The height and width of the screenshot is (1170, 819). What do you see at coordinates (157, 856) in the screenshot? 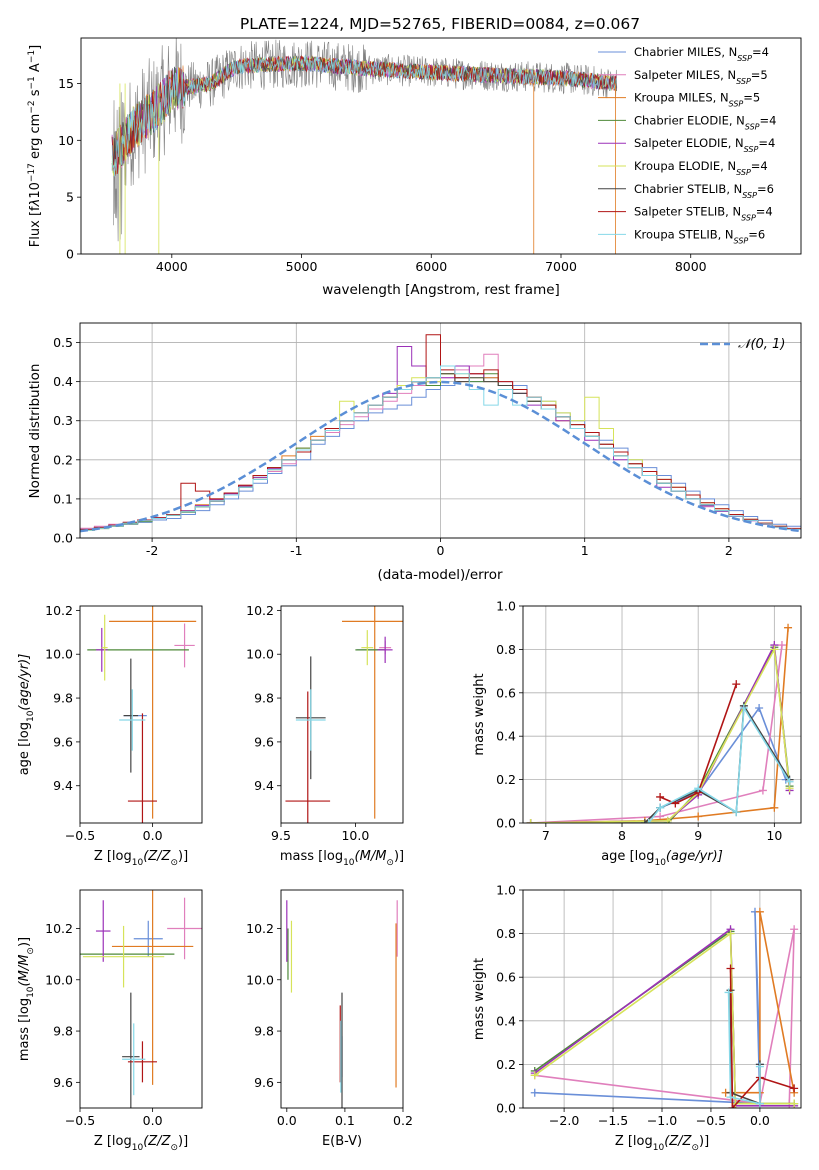
I see `x-axis-label-part: (Z/Z` at bounding box center [157, 856].